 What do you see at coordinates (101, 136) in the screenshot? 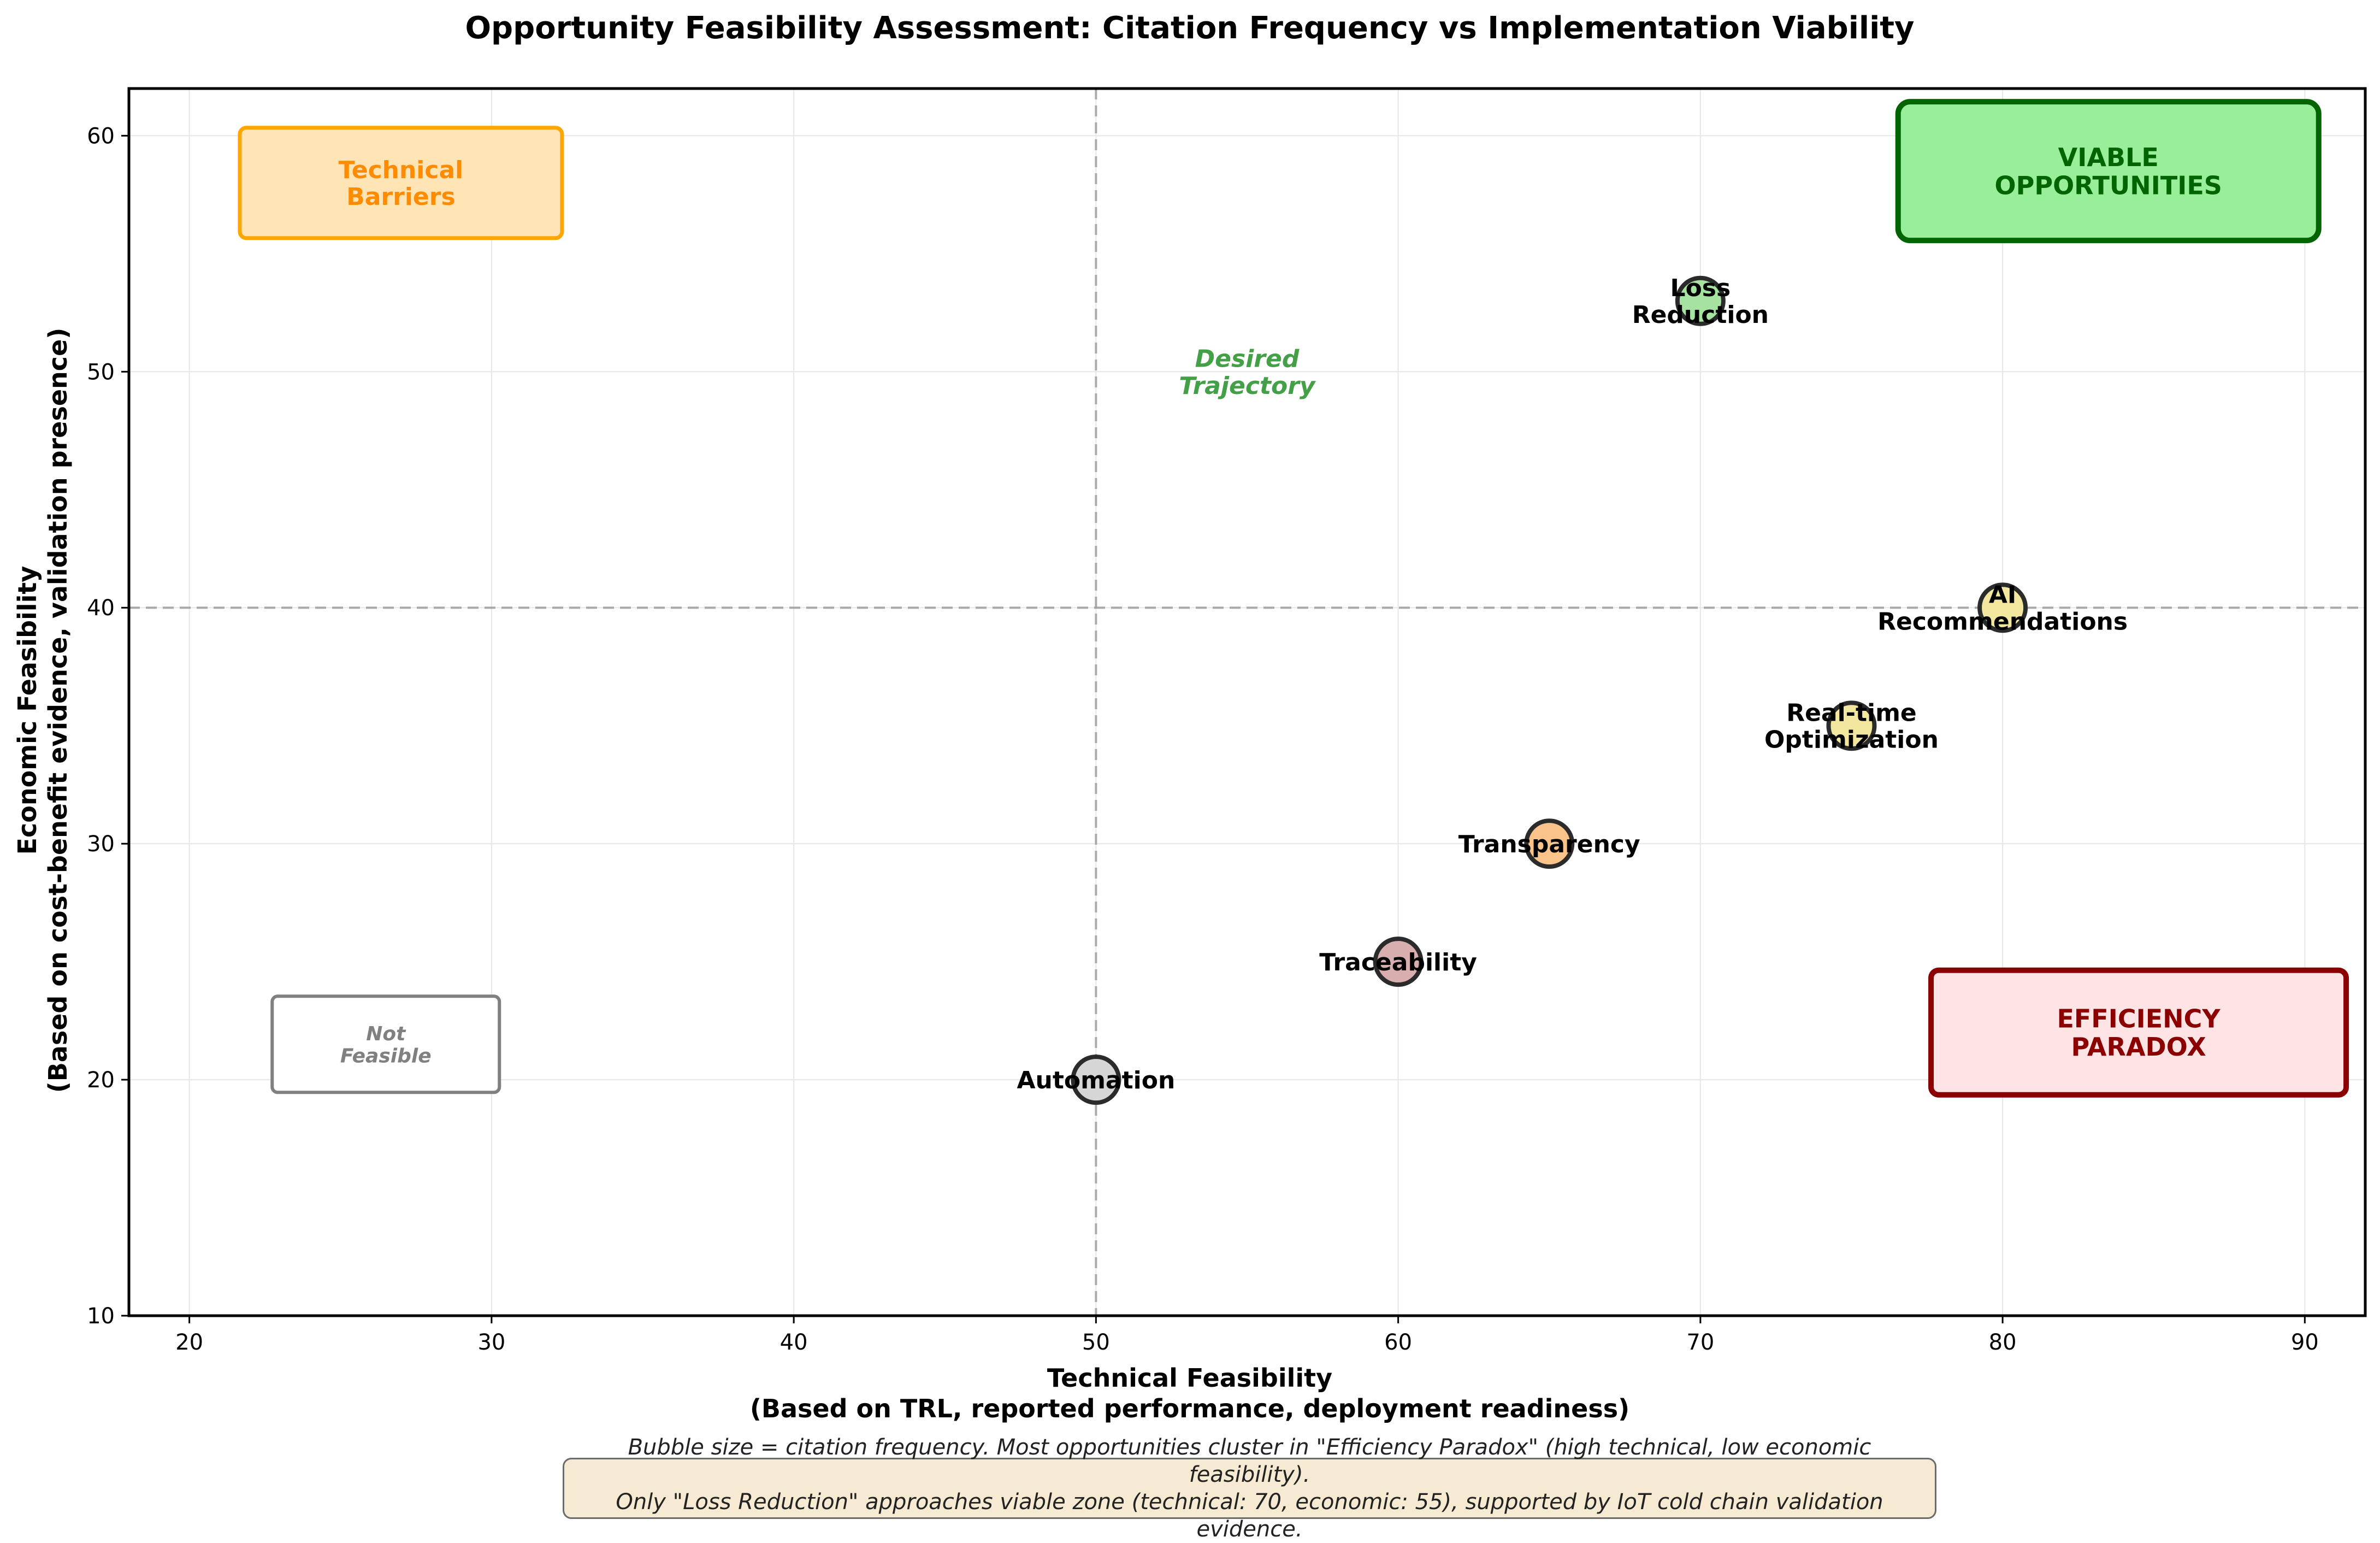
I see `y-tick-label: 60` at bounding box center [101, 136].